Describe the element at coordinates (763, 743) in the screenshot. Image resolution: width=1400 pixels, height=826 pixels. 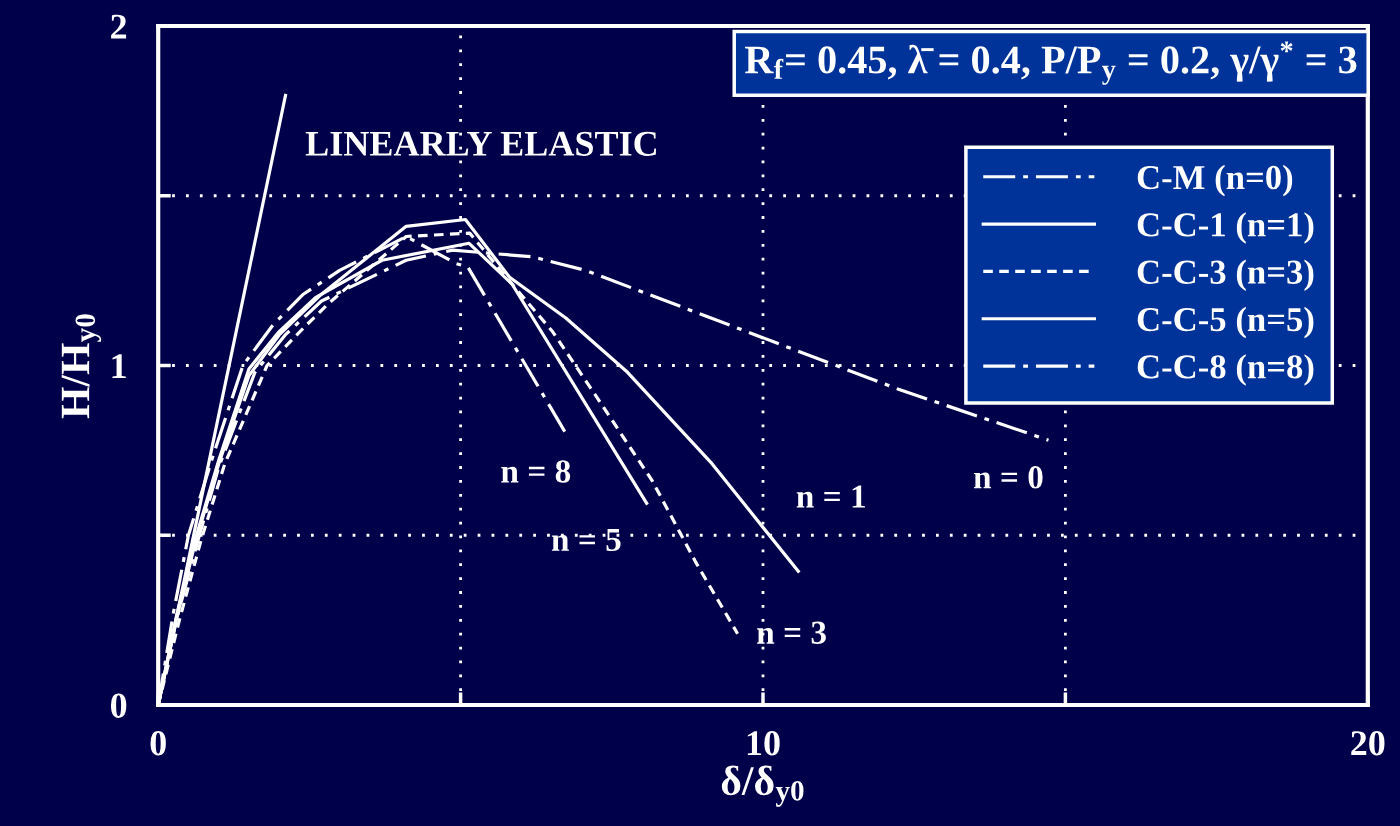
I see `x-tick-label: 10` at that location.